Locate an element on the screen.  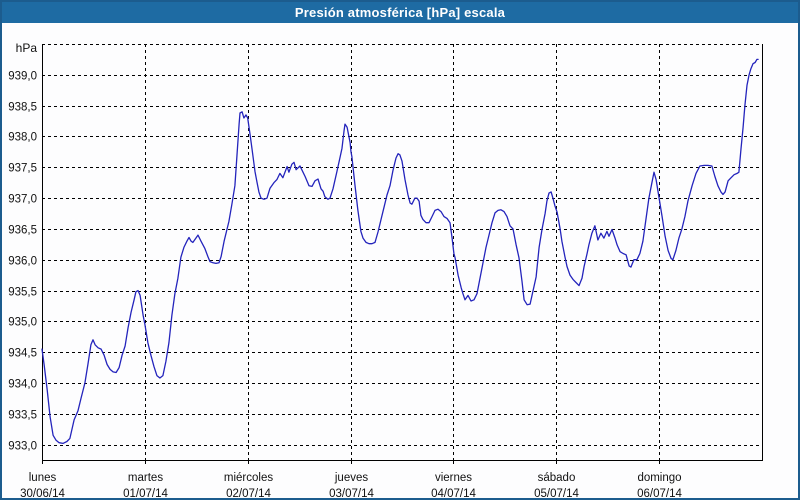
x-day-label: miércoles is located at coordinates (248, 478).